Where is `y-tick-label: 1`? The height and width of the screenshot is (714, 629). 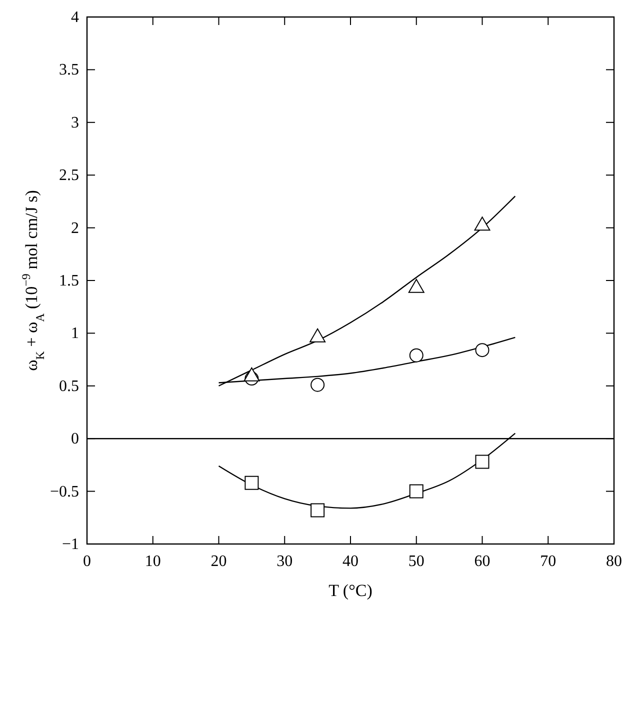 y-tick-label: 1 is located at coordinates (75, 333).